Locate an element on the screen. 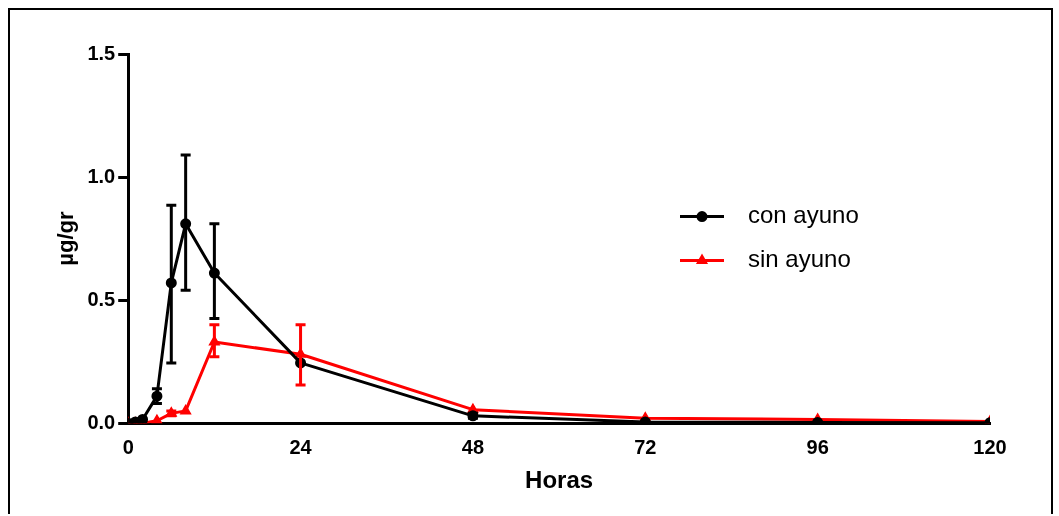 This screenshot has height=516, width=1059. y-tick-label: 1.0 is located at coordinates (101, 175).